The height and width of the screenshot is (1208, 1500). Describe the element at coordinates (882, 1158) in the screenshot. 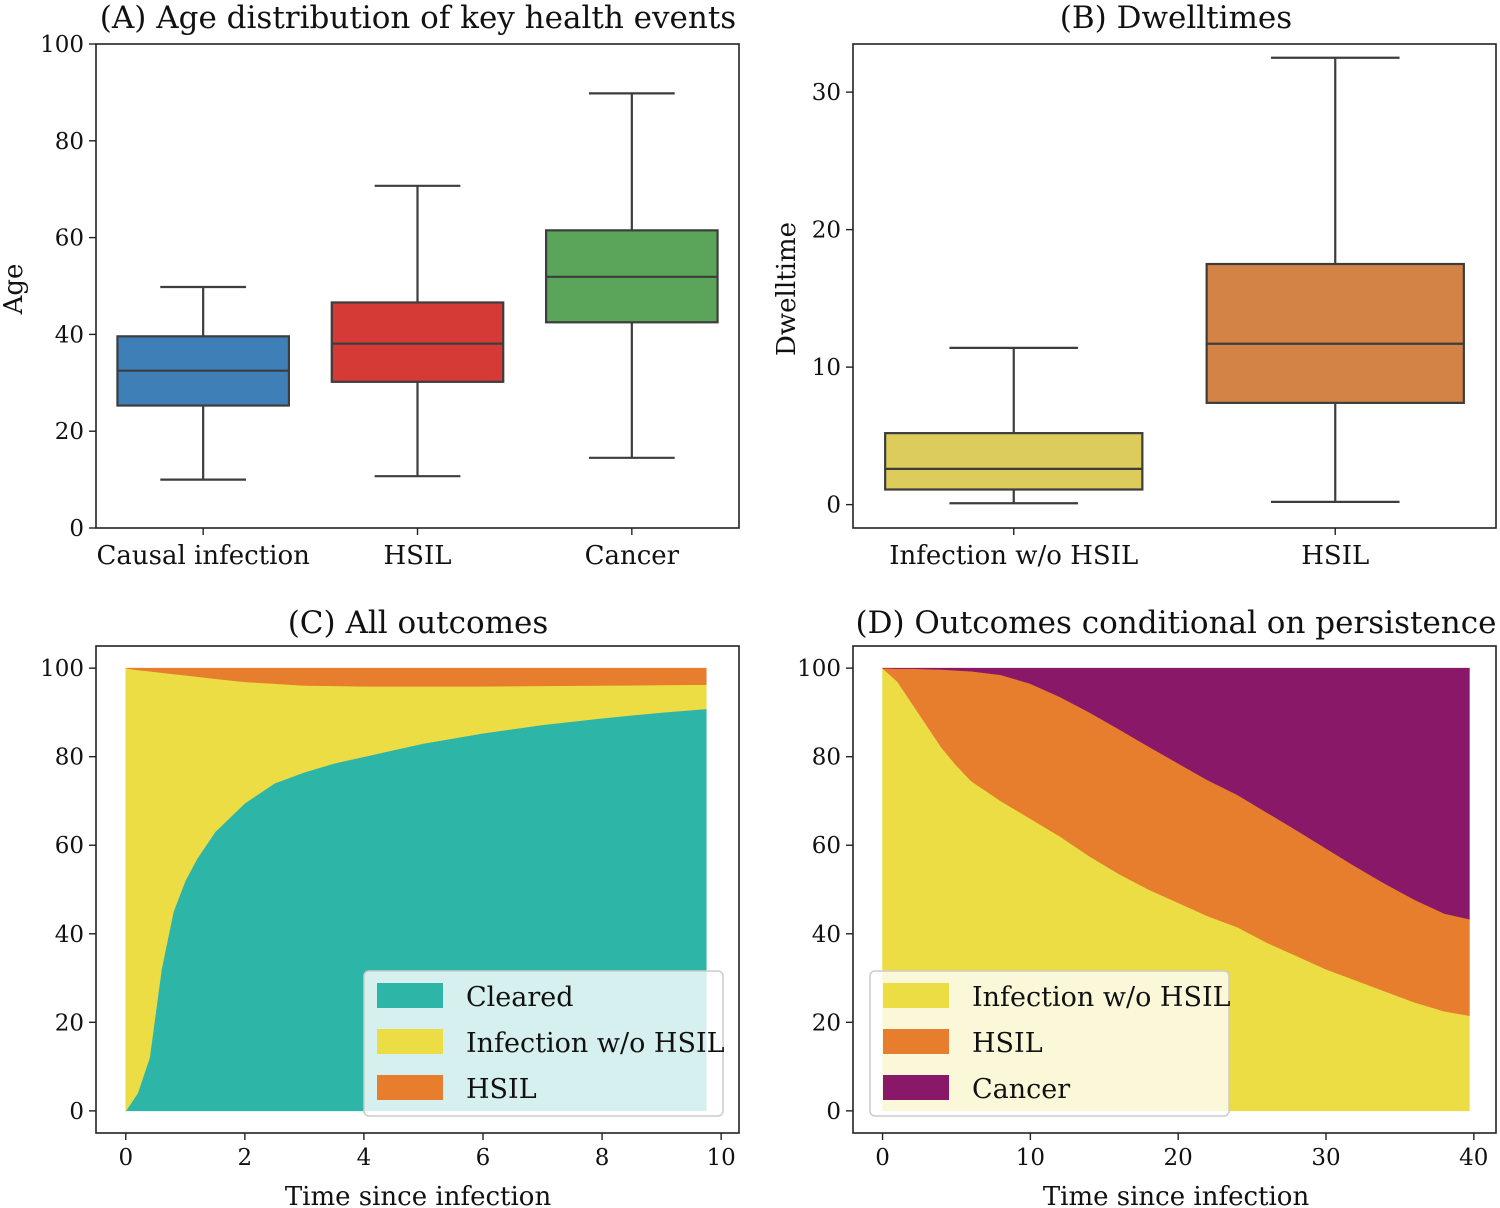

I see `panel-d-xtick-label: 0` at that location.